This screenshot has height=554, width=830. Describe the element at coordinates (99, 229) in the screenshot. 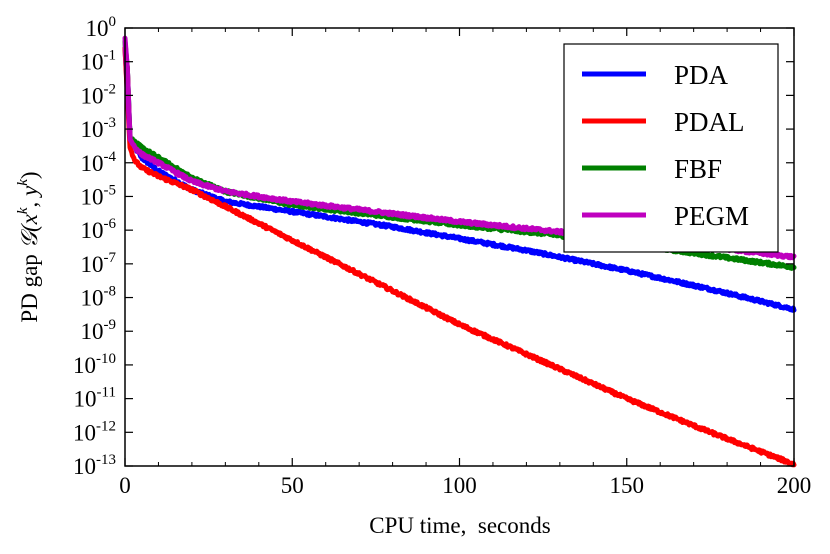

I see `y-tick-label: 10⁻⁶` at that location.